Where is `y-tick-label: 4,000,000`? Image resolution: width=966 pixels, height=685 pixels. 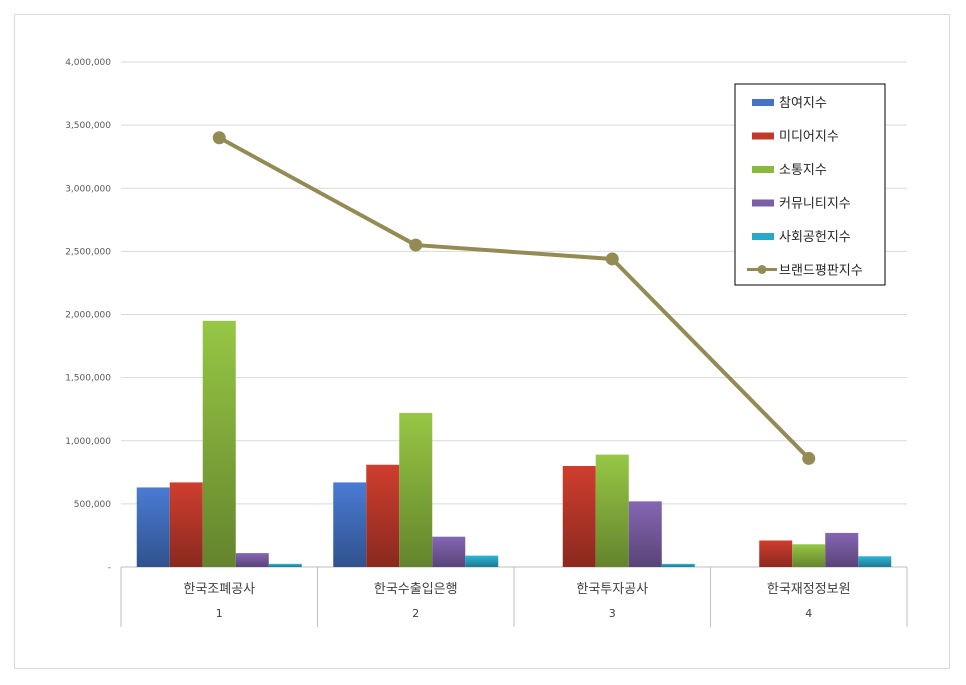
y-tick-label: 4,000,000 is located at coordinates (88, 63).